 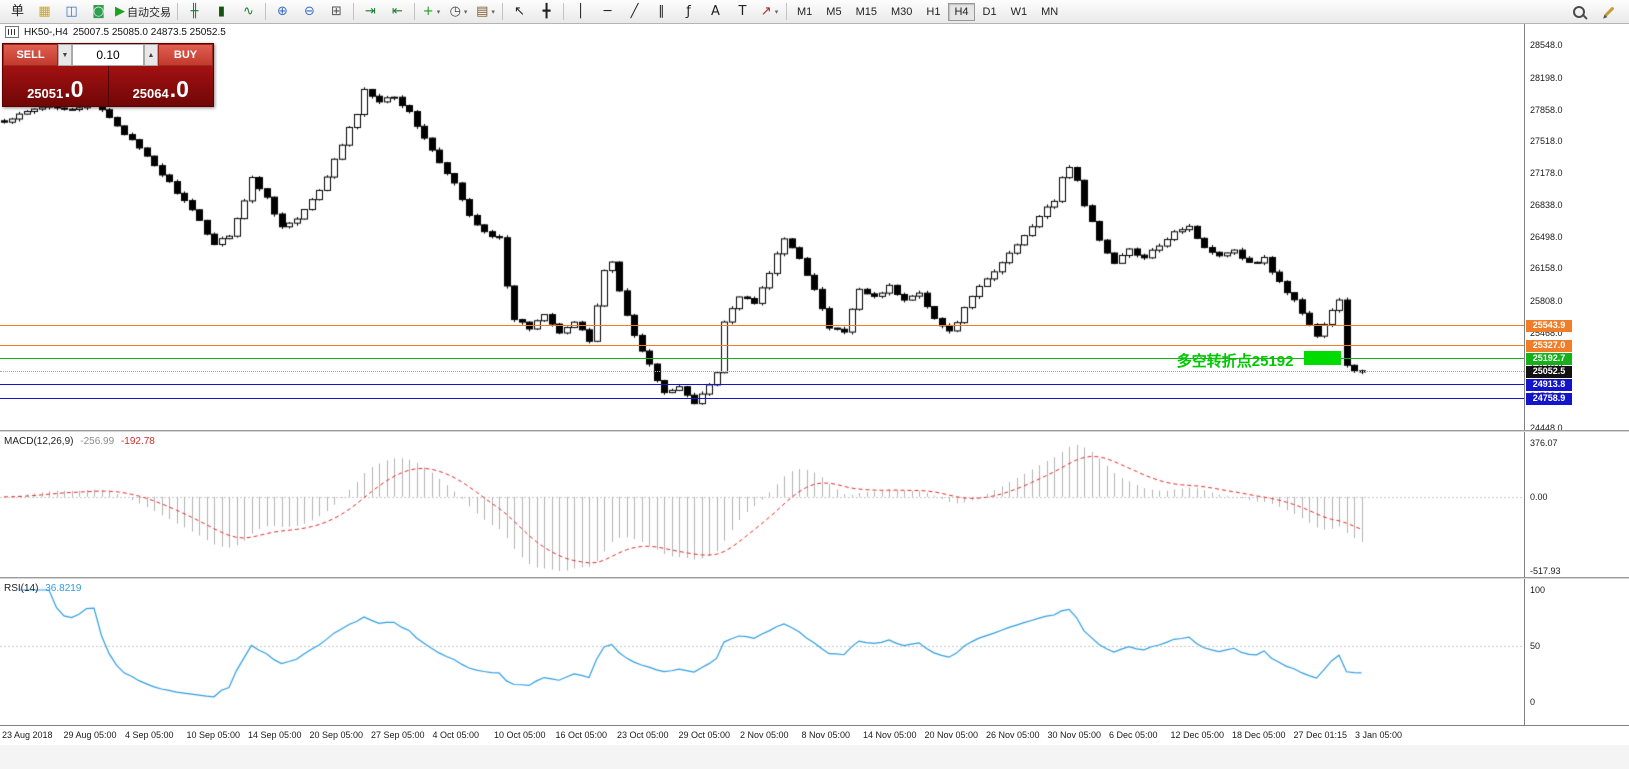 I want to click on y-axis-label: 26498.0, so click(x=1546, y=236).